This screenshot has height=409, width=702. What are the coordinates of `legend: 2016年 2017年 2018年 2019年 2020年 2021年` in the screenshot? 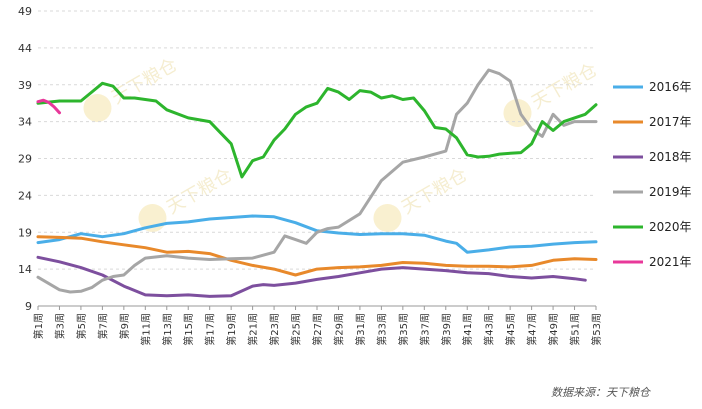 It's located at (652, 174).